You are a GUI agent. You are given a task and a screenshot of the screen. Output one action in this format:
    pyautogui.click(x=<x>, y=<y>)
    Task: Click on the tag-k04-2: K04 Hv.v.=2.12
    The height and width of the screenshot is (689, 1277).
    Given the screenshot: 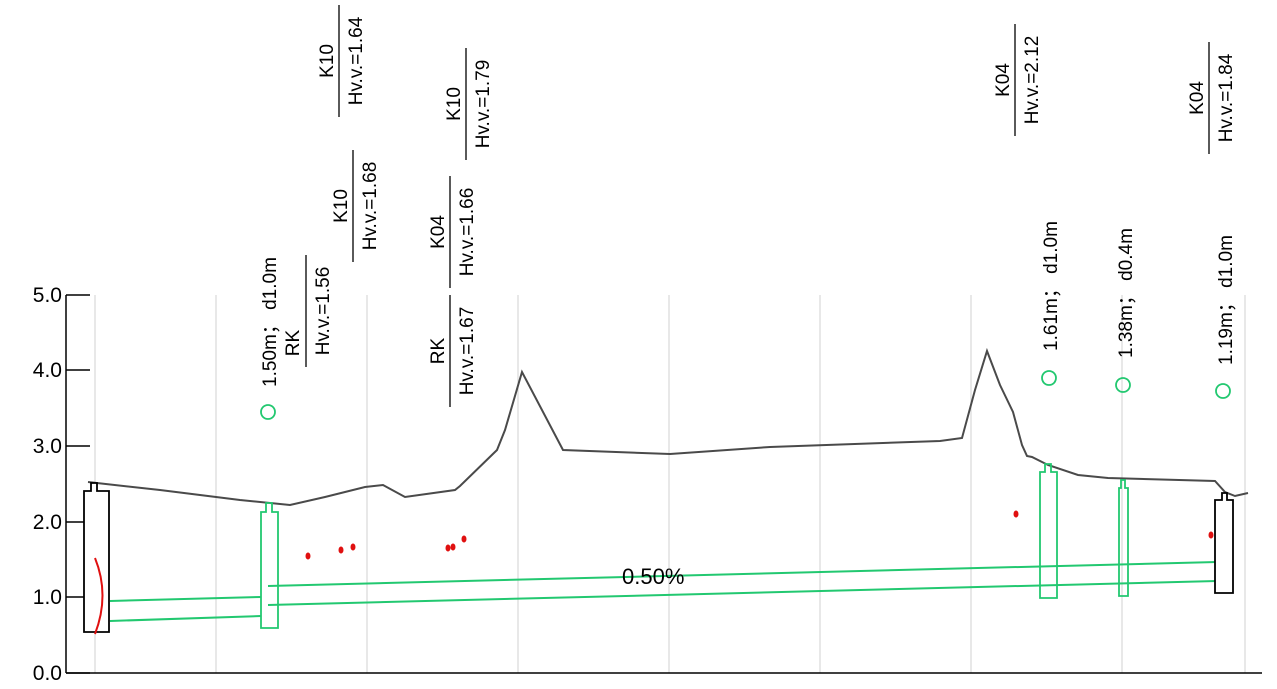 What is the action you would take?
    pyautogui.click(x=1018, y=80)
    